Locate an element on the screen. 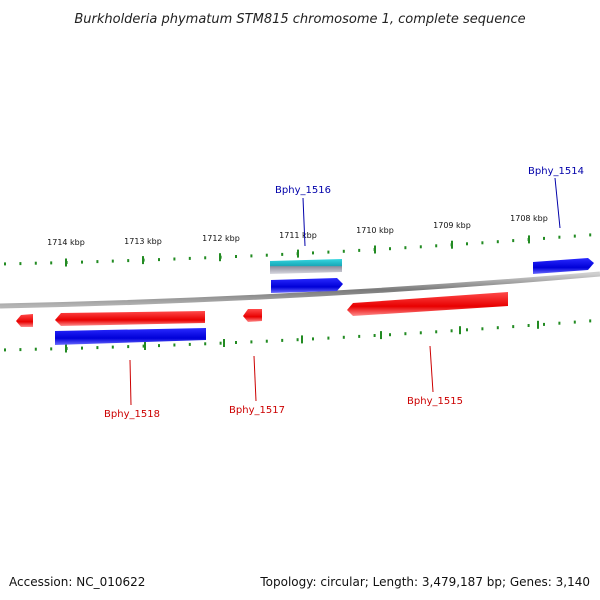  scale-label-1713: 1713 kbp is located at coordinates (143, 241).